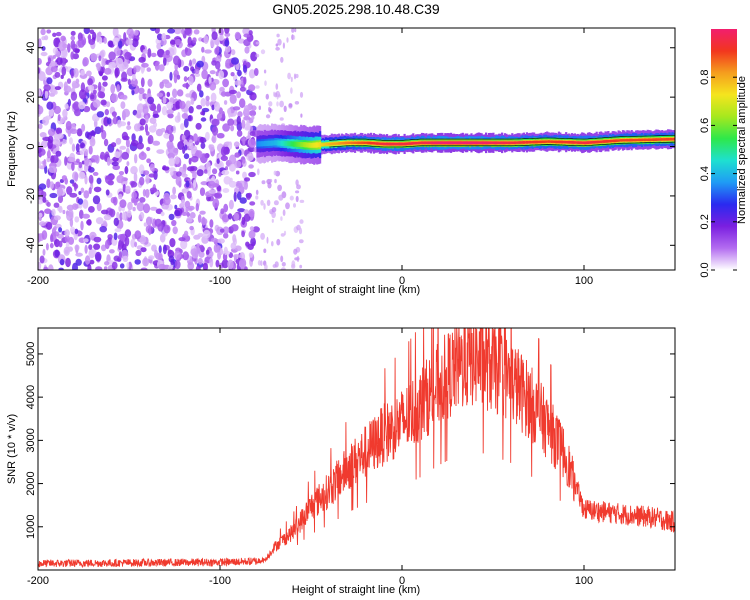  Describe the element at coordinates (465, 144) in the screenshot. I see `spectrogram-signal-ridge` at that location.